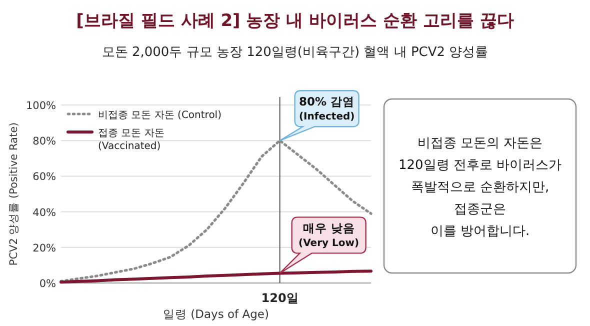  Describe the element at coordinates (295, 52) in the screenshot. I see `chart-subtitle: 모돈 2,000두 규모 농장 120일령(비육구간) 혈액 내 PCV2 양성률` at that location.